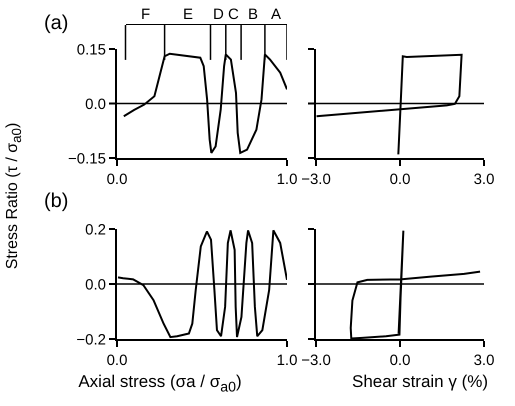 The height and width of the screenshot is (406, 515). What do you see at coordinates (160, 384) in the screenshot?
I see `x-axis-title: Axial stress (σa / σ$_{a0}$)` at bounding box center [160, 384].